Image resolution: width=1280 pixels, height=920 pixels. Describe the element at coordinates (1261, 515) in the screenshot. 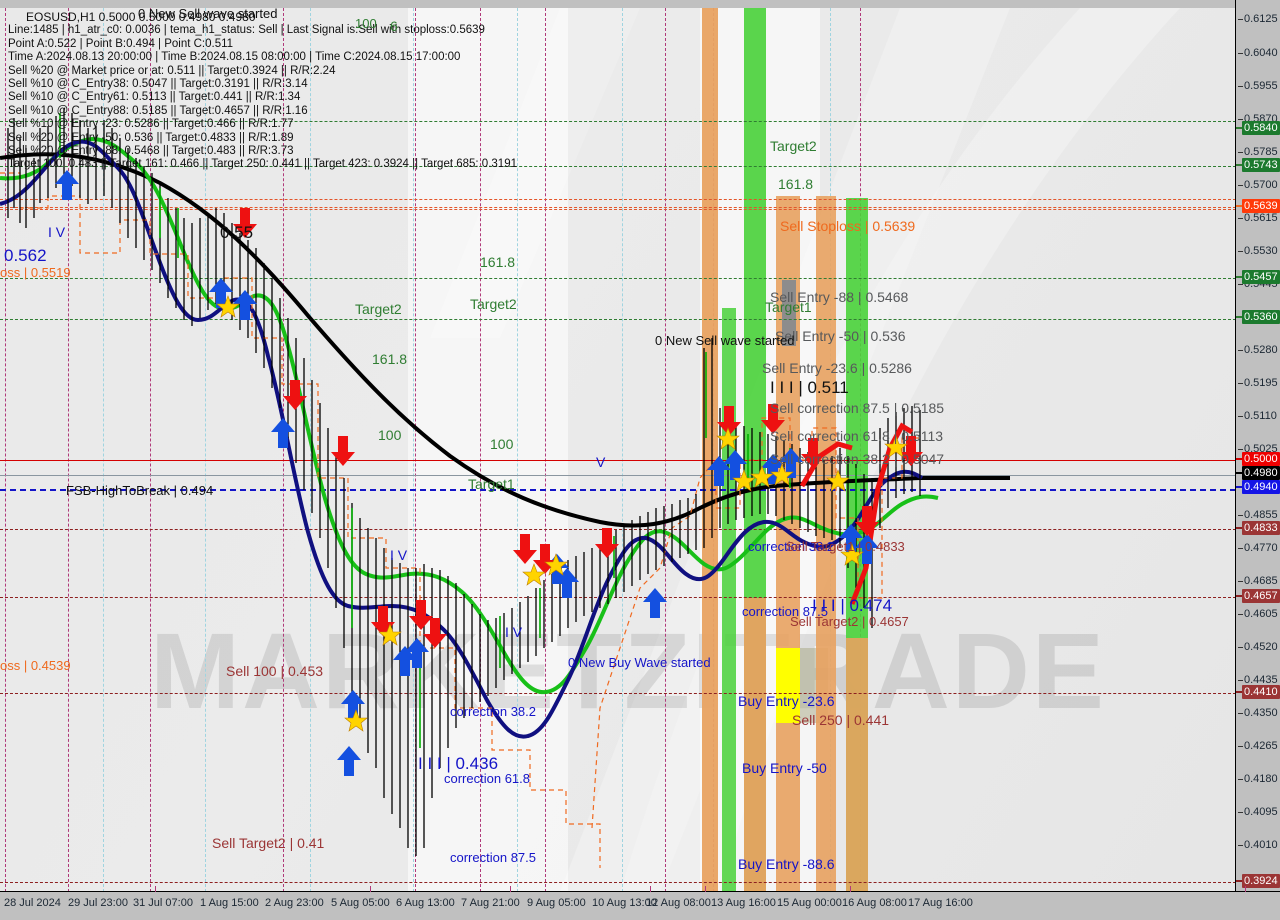

I see `price-tick-label: 0.4855` at that location.